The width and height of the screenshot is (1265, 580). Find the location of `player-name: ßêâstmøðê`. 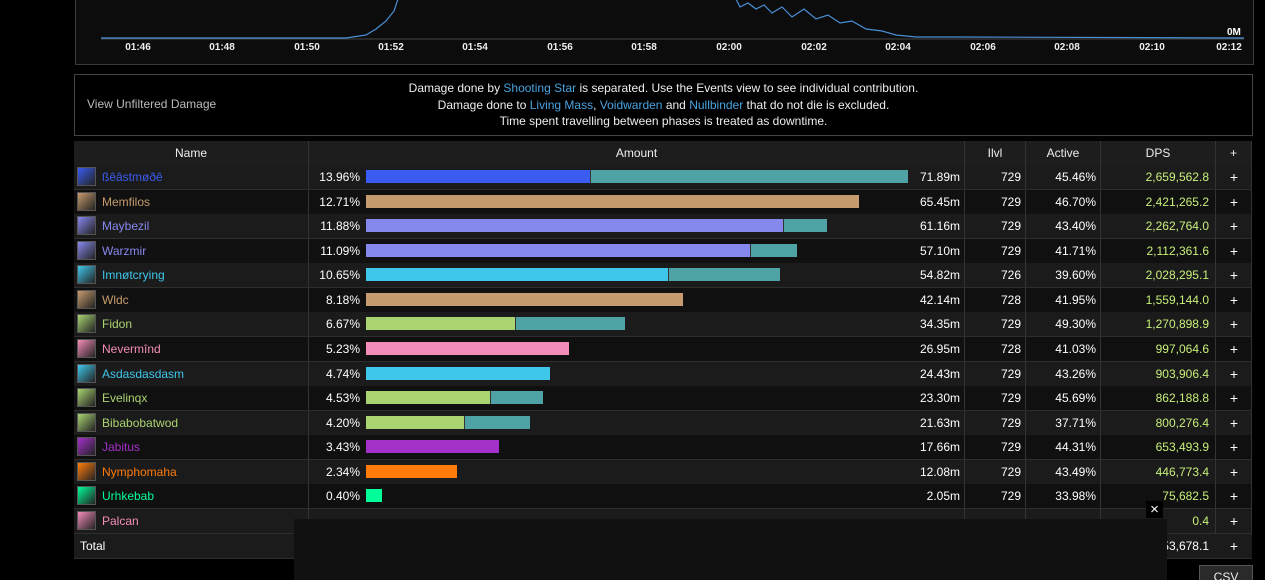

player-name: ßêâstmøðê is located at coordinates (132, 177).